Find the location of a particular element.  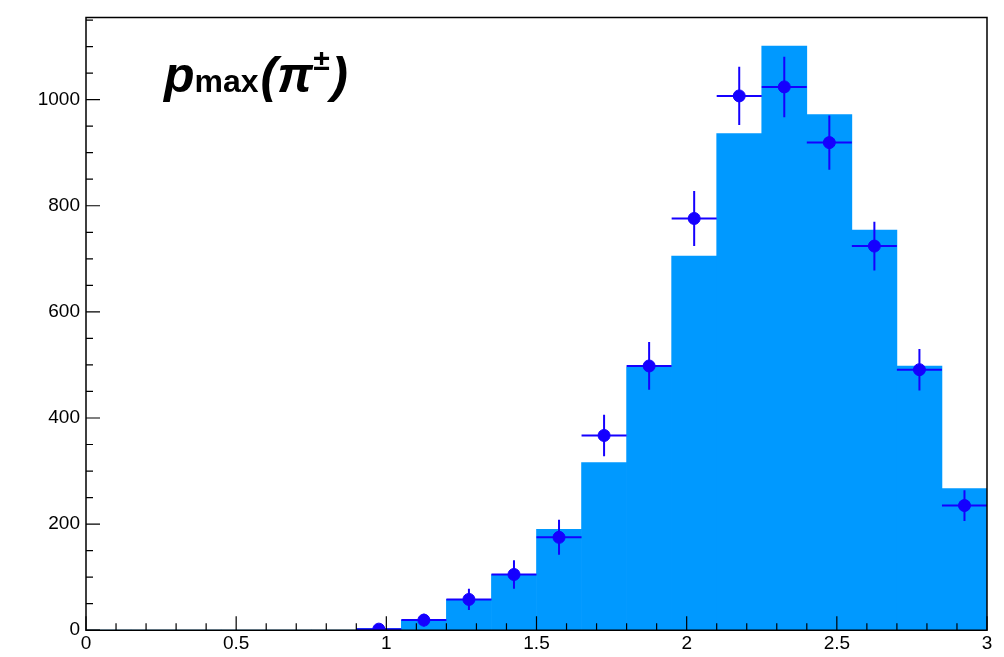

y-tick-label: 400 is located at coordinates (64, 417).